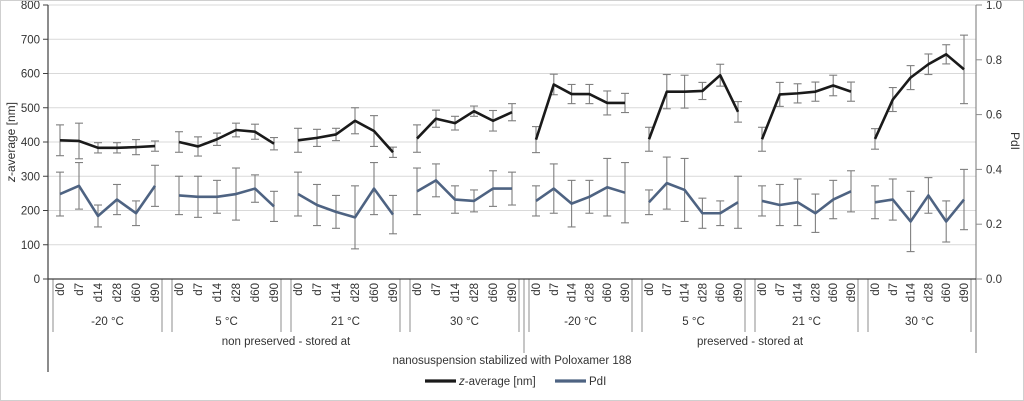 The height and width of the screenshot is (401, 1024). I want to click on right-axis-tick-label: 0.6, so click(994, 116).